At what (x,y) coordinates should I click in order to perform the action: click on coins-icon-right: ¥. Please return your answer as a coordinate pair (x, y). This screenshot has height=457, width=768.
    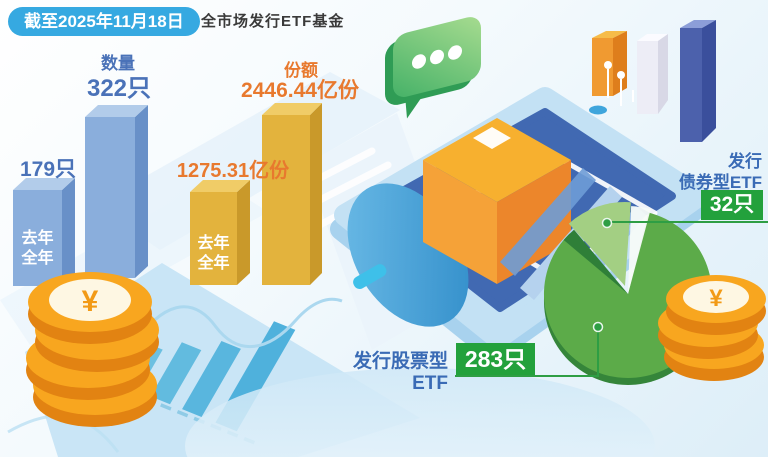
    Looking at the image, I should click on (712, 328).